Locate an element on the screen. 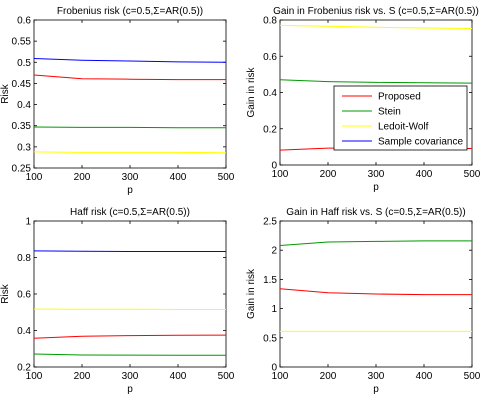  legend-label-proposed: Proposed is located at coordinates (399, 97).